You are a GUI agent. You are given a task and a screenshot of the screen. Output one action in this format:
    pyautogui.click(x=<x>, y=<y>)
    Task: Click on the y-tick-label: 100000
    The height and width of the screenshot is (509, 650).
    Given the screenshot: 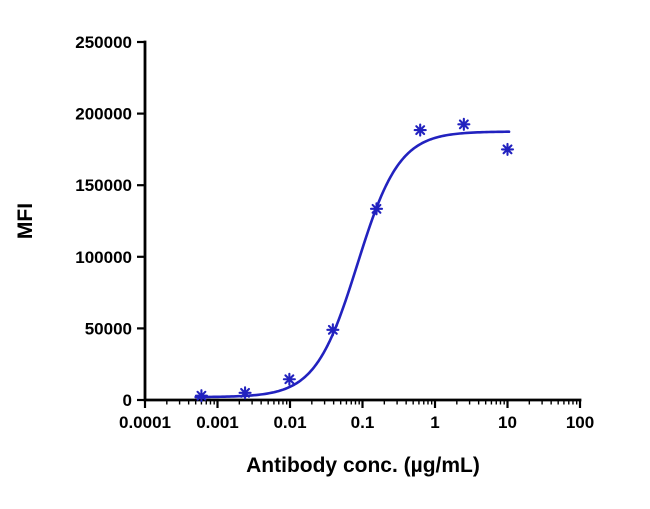 What is the action you would take?
    pyautogui.click(x=103, y=257)
    